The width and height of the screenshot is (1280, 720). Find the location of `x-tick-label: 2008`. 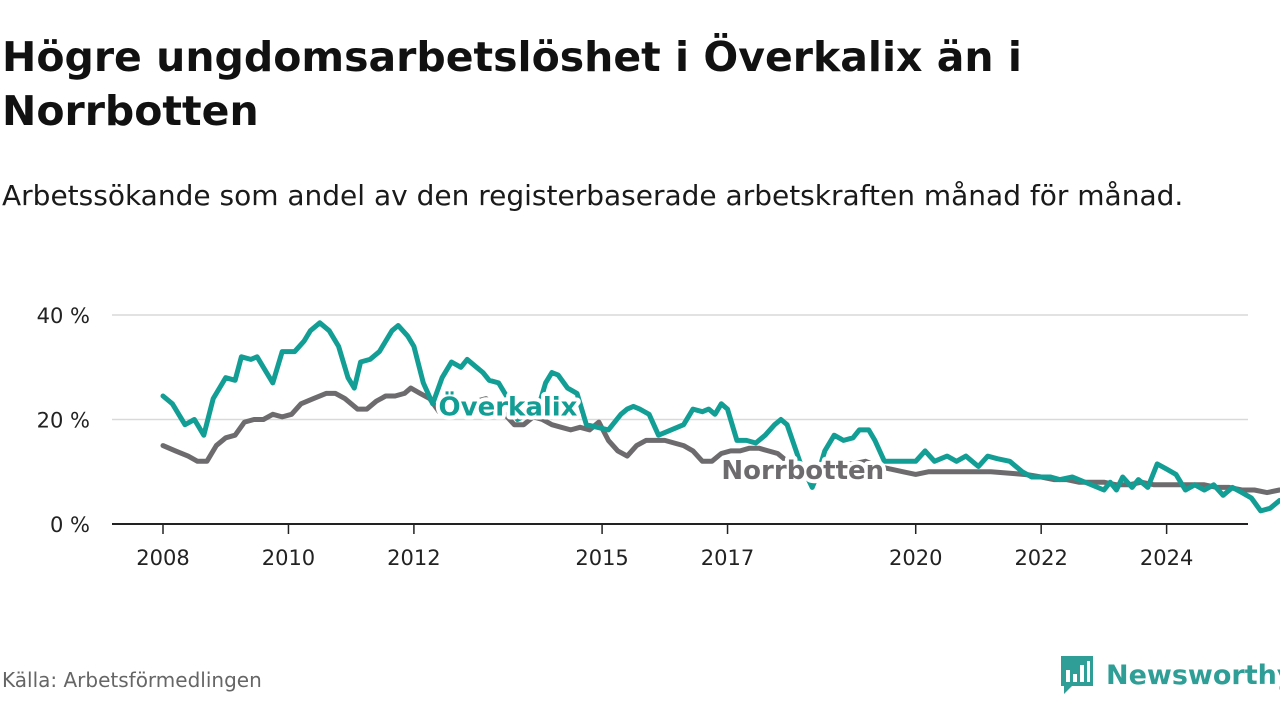

x-tick-label: 2008 is located at coordinates (162, 558).